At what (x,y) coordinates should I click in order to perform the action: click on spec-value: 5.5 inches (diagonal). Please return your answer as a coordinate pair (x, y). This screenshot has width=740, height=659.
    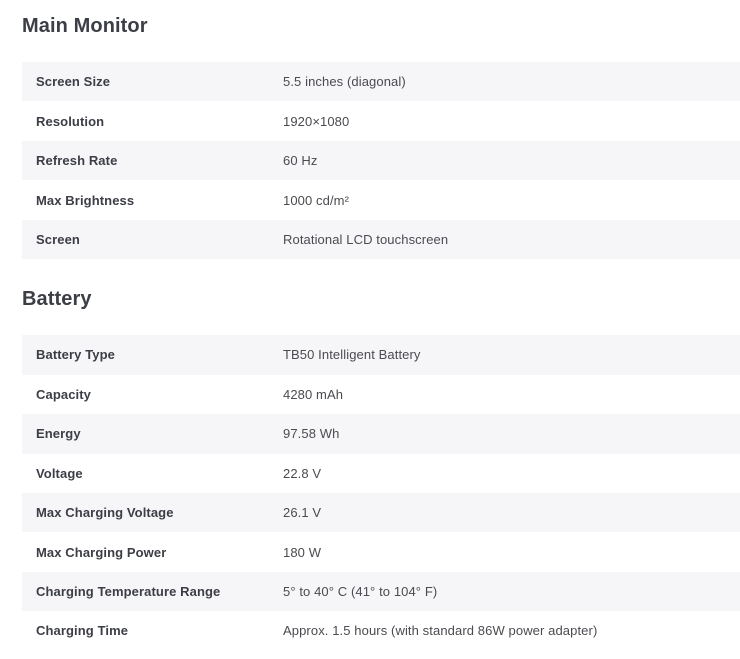
    Looking at the image, I should click on (344, 82).